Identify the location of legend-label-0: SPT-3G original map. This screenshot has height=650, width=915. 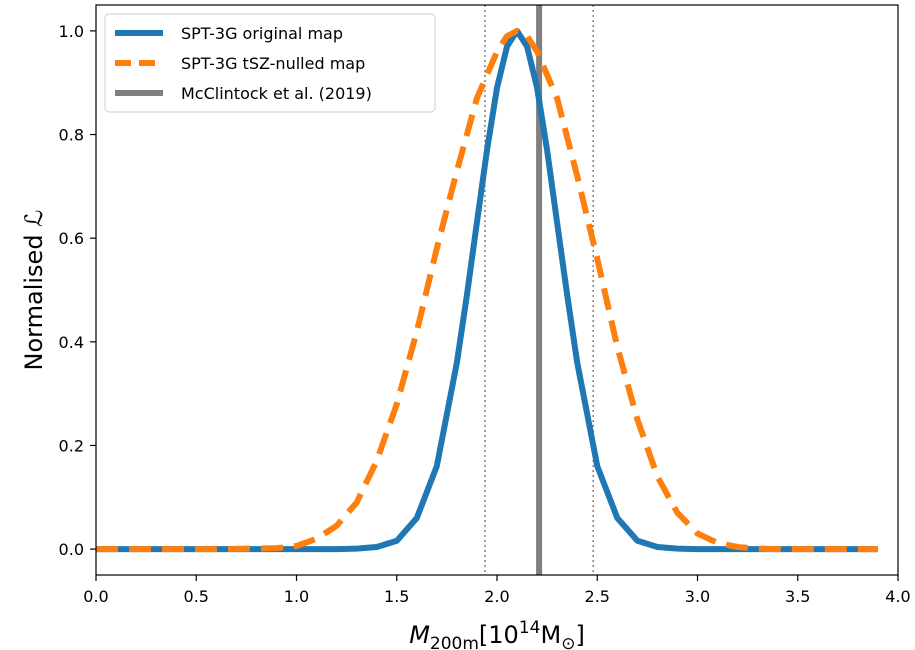
(262, 33).